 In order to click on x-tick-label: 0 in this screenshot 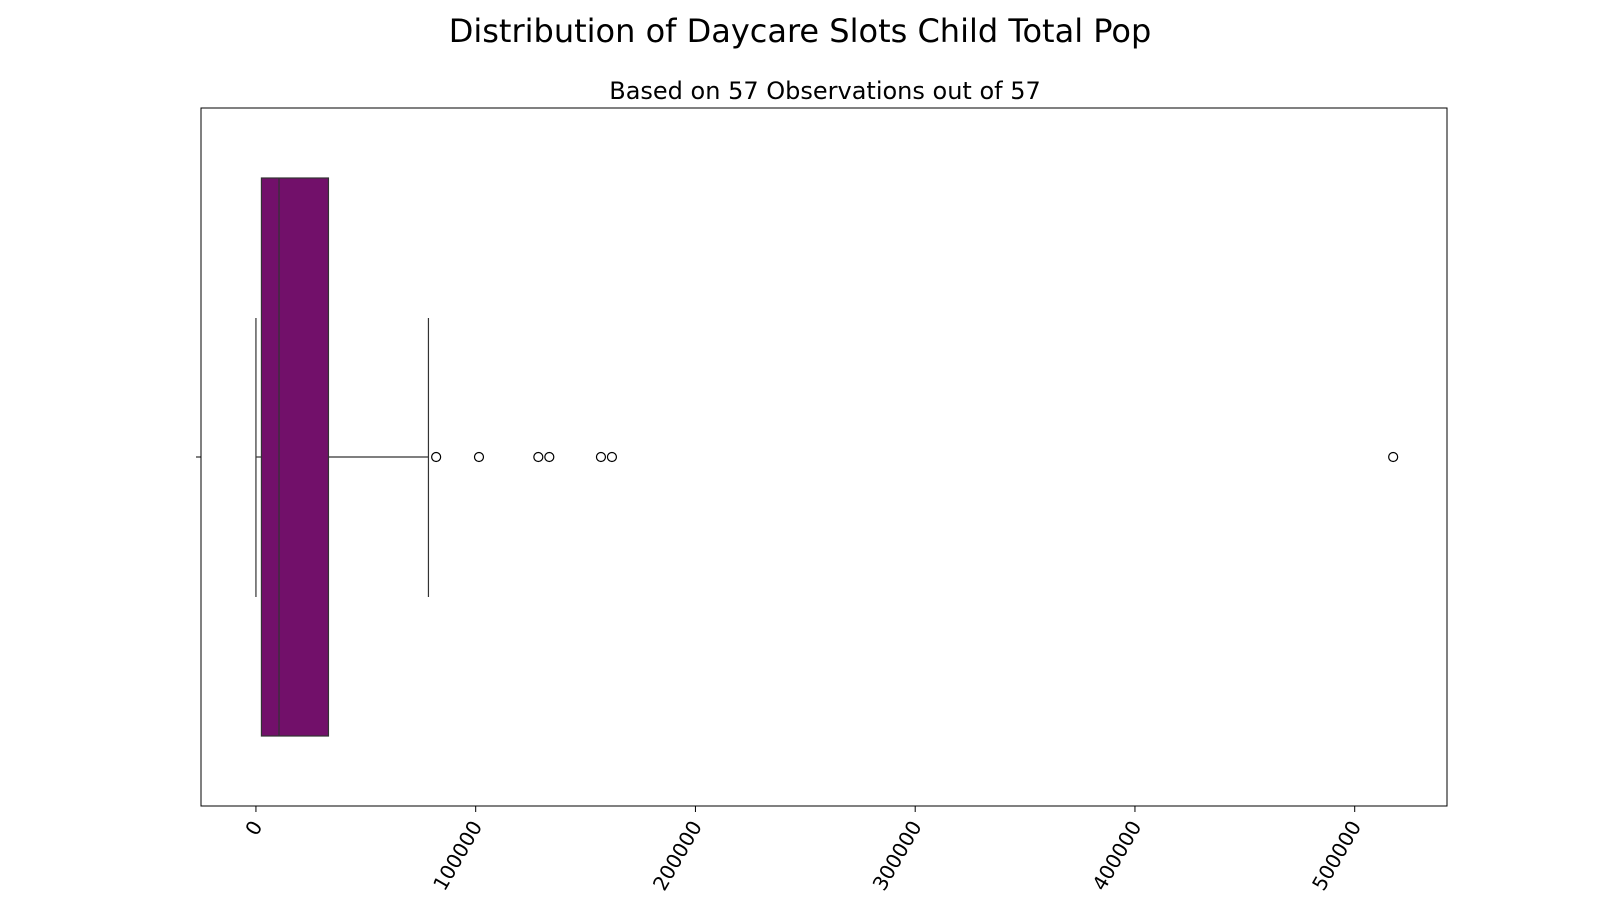, I will do `click(253, 828)`.